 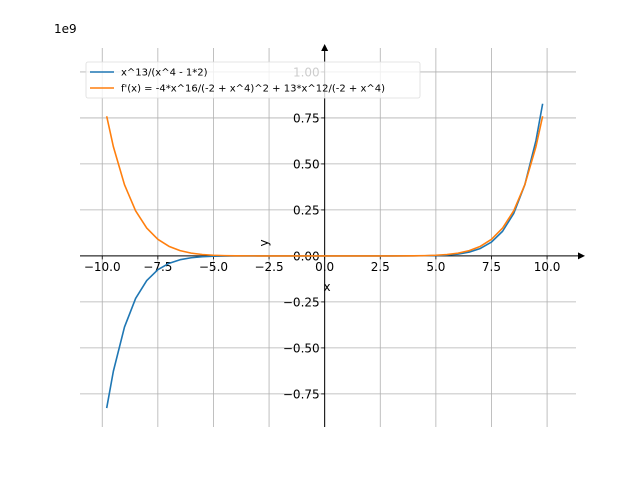 I want to click on legend-box, so click(x=253, y=80).